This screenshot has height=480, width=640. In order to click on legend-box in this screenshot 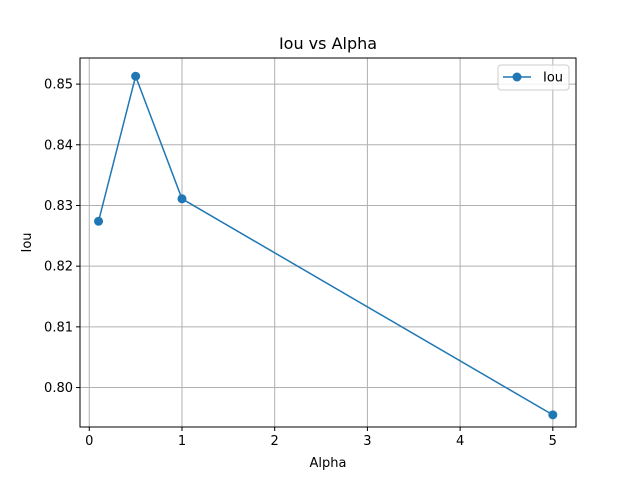, I will do `click(533, 77)`.